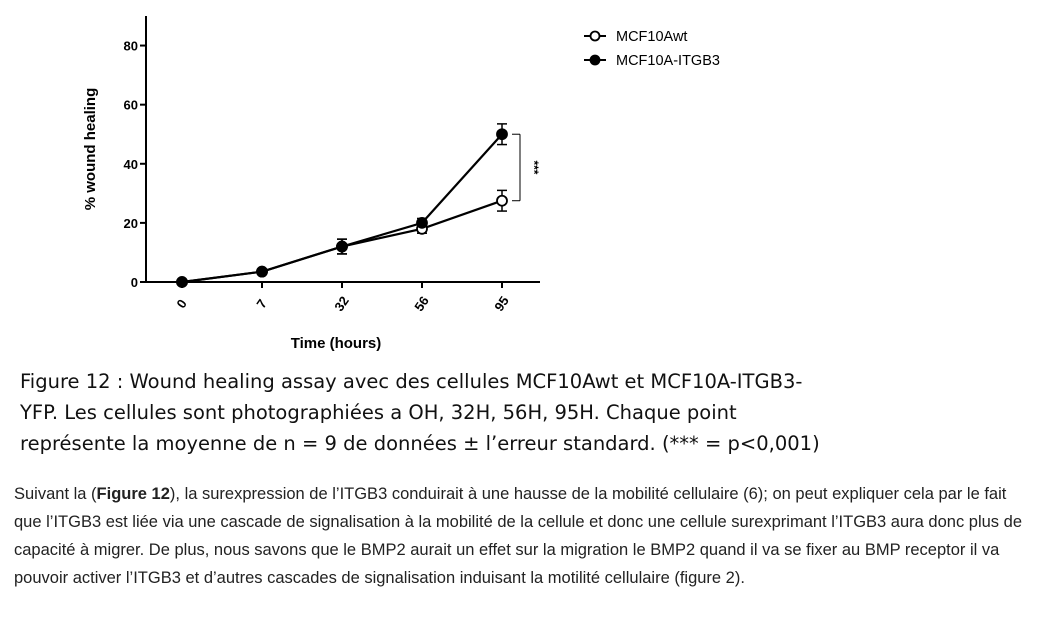  I want to click on x-tick-label: 32, so click(341, 303).